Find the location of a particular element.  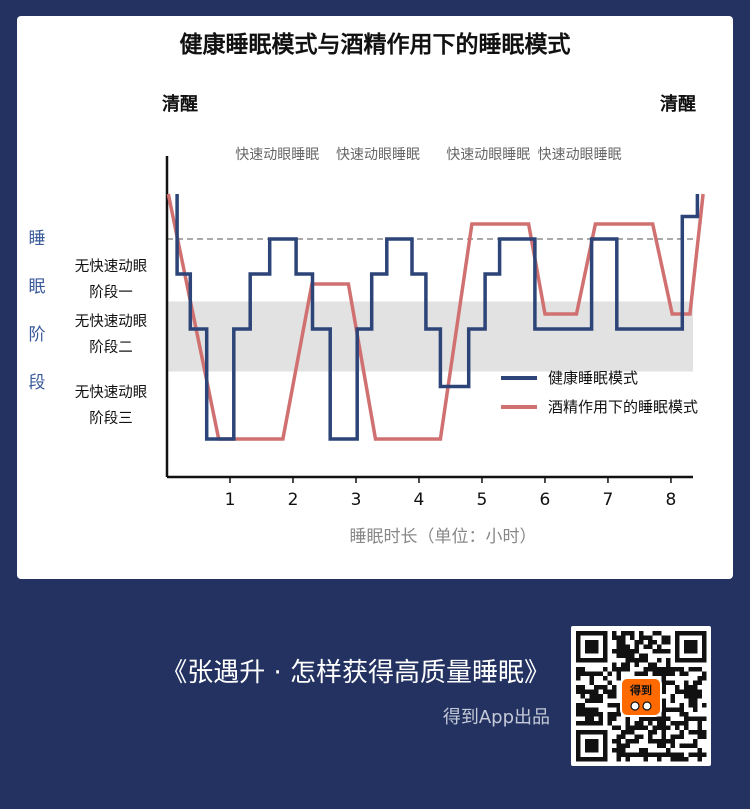

x-tick-label: 2 is located at coordinates (293, 500).